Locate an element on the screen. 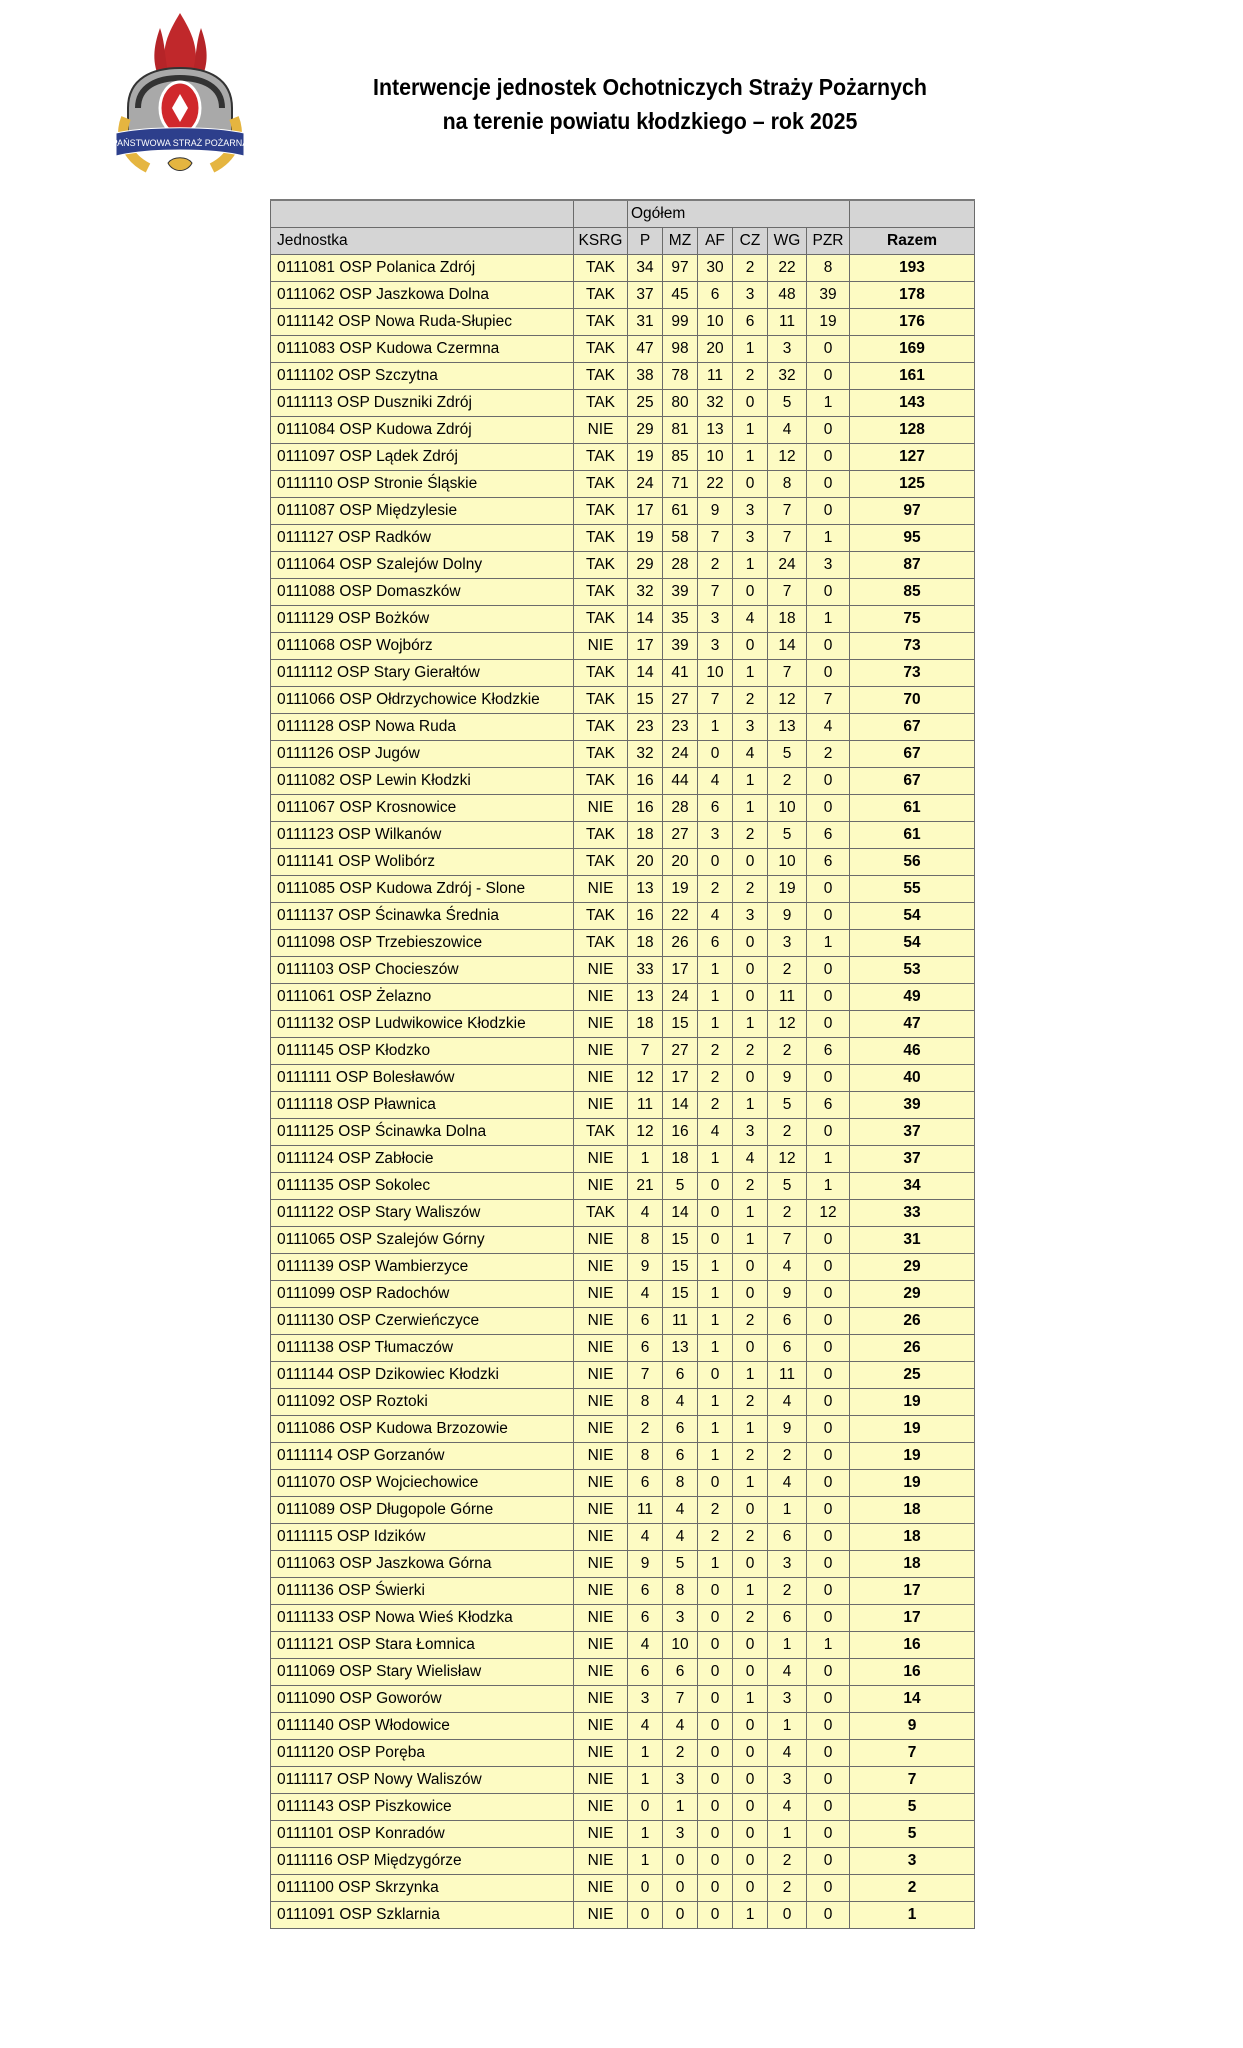  cell-mz: 58 is located at coordinates (680, 538).